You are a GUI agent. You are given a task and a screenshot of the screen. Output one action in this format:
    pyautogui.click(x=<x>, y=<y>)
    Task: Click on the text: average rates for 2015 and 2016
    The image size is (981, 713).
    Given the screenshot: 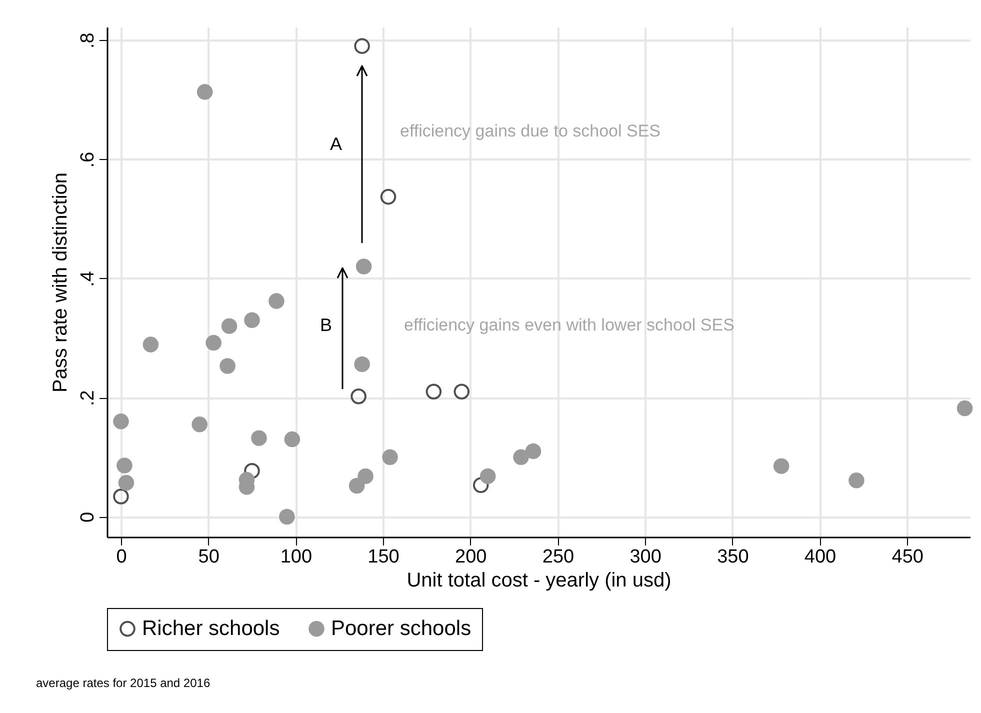 What is the action you would take?
    pyautogui.click(x=123, y=683)
    